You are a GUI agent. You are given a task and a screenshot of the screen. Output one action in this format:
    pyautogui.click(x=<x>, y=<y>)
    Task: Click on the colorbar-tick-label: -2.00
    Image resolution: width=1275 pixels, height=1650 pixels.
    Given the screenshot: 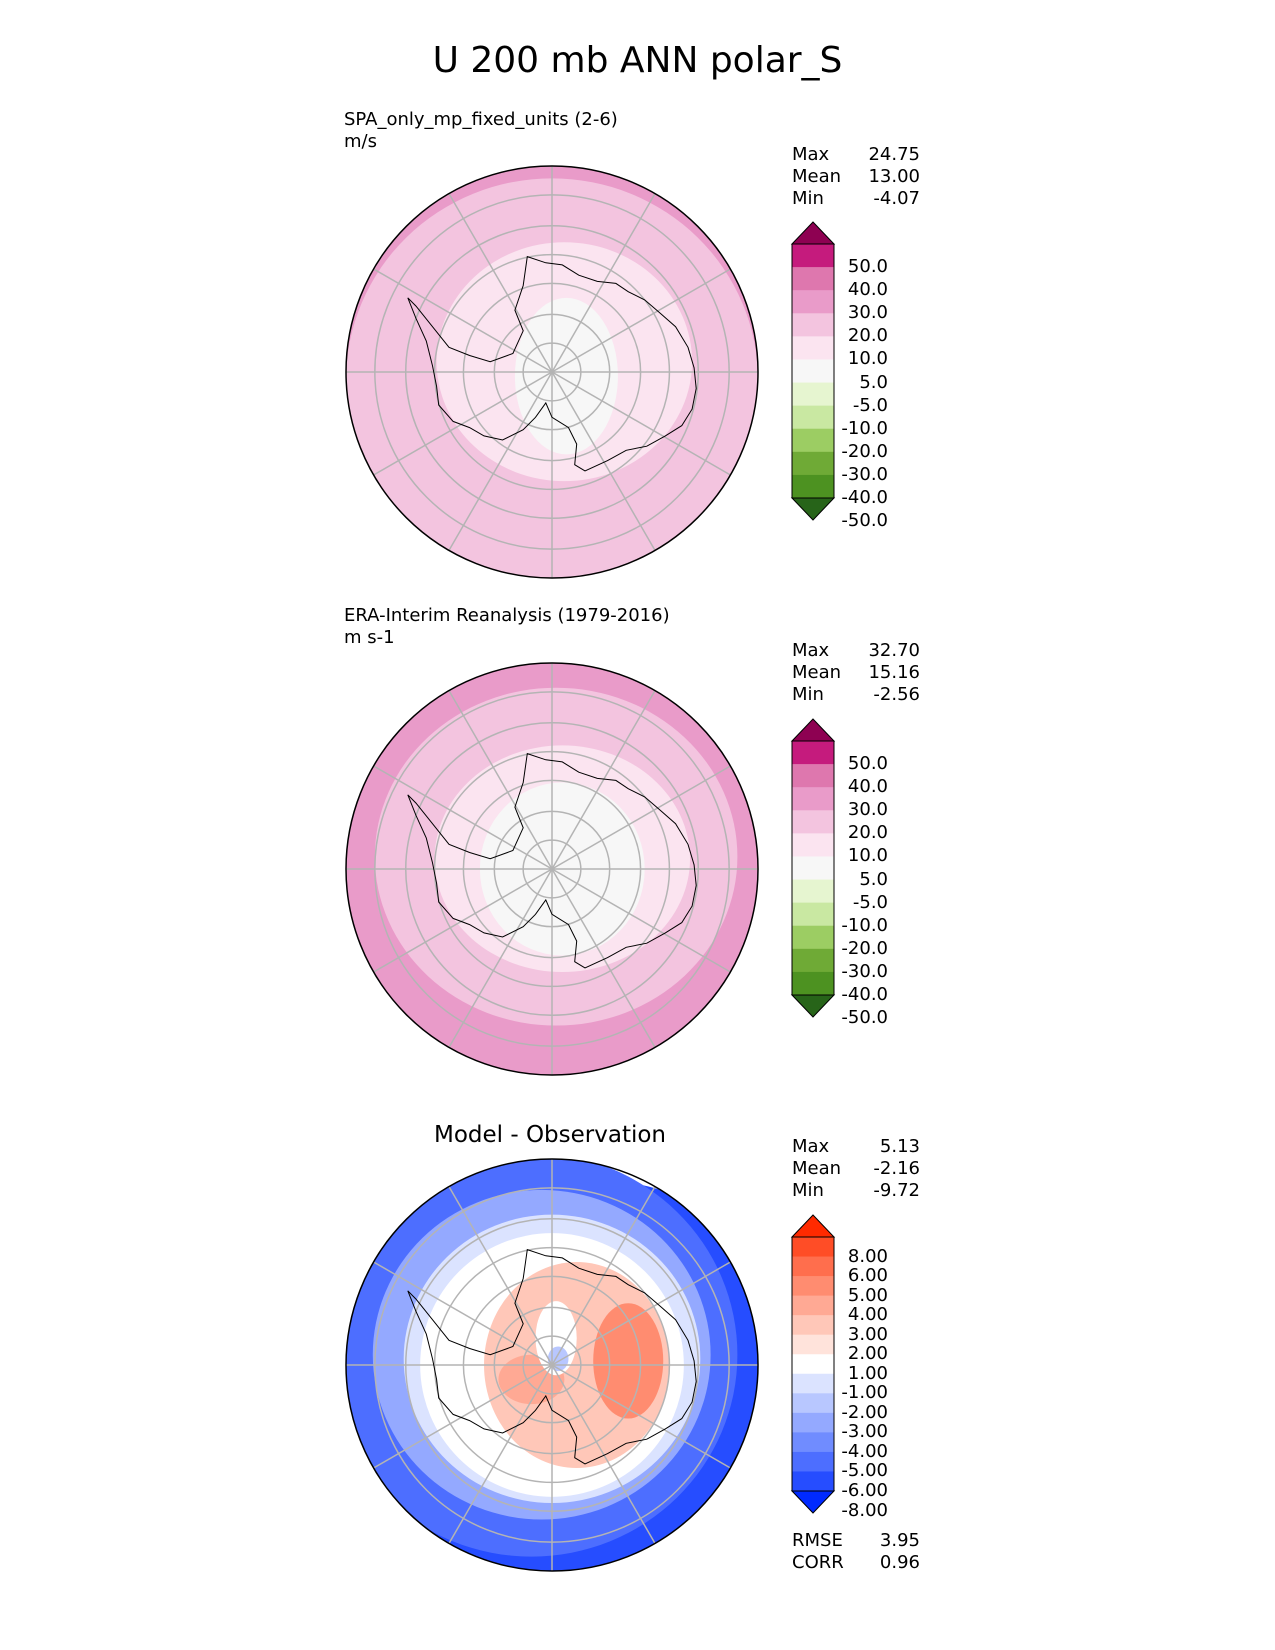 What is the action you would take?
    pyautogui.click(x=864, y=1412)
    